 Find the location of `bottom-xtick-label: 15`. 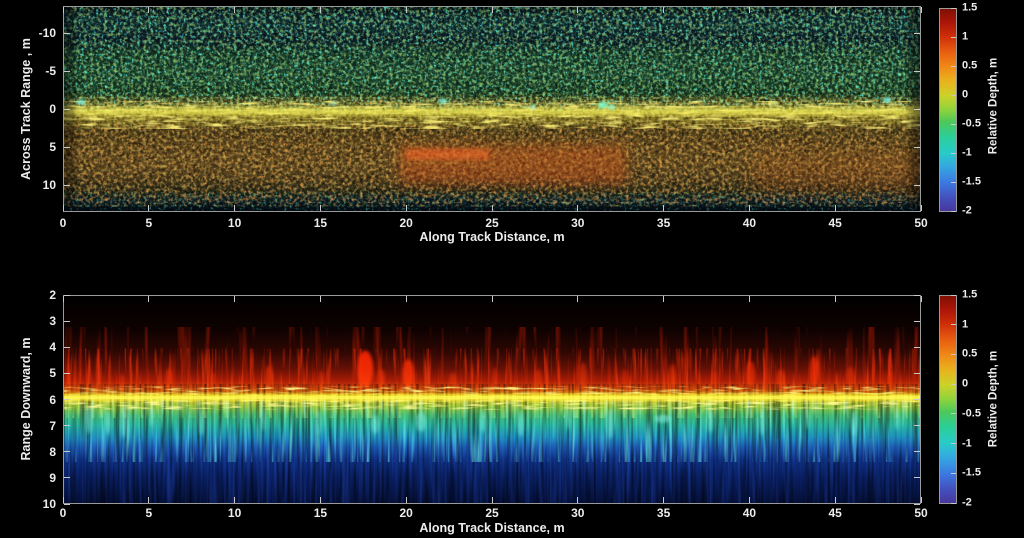

bottom-xtick-label: 15 is located at coordinates (320, 513).